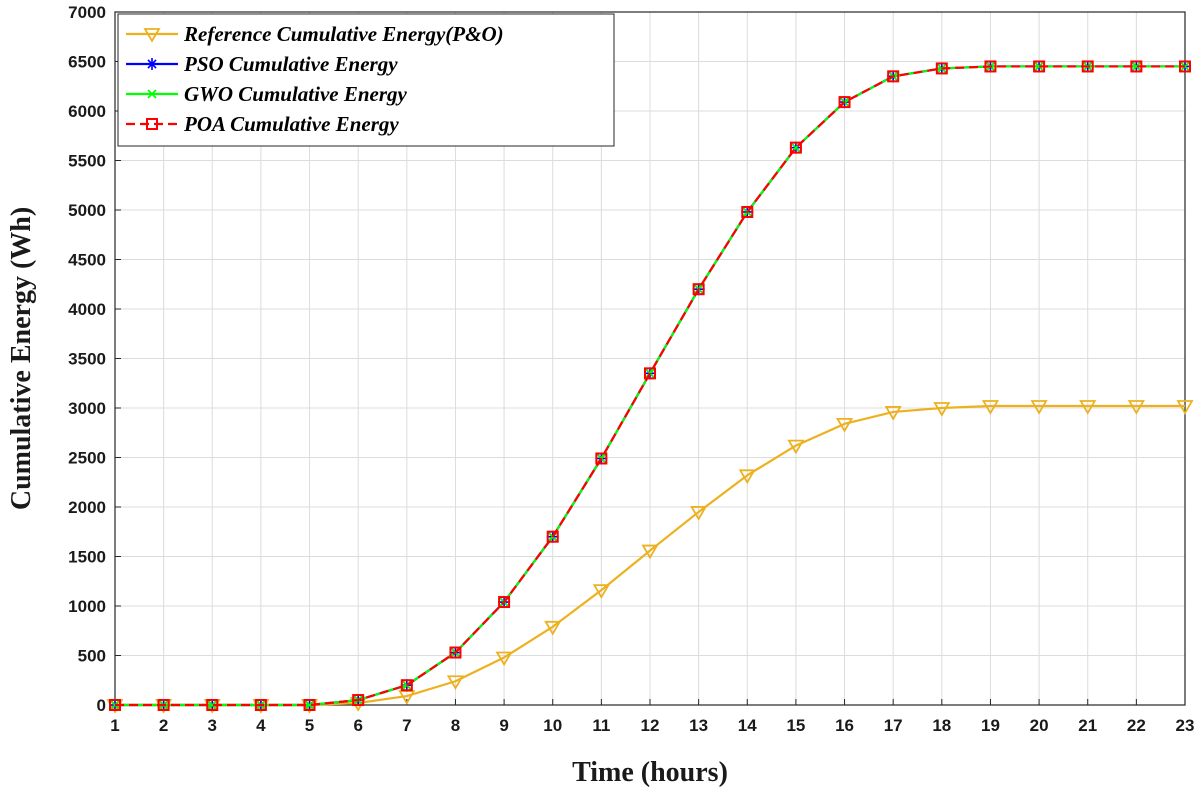  Describe the element at coordinates (87, 161) in the screenshot. I see `y-tick-label: 5500` at that location.